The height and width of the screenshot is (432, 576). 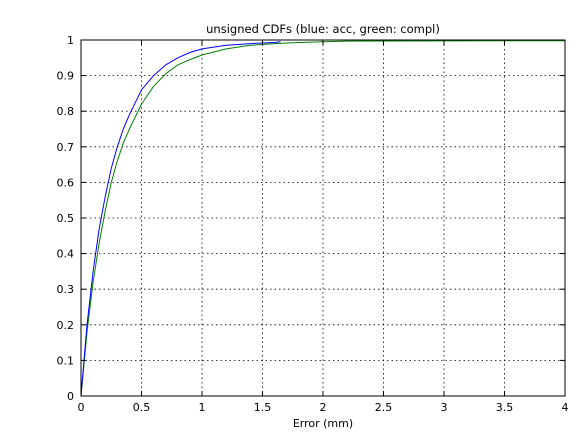 What do you see at coordinates (444, 407) in the screenshot?
I see `x-tick-label: 3` at bounding box center [444, 407].